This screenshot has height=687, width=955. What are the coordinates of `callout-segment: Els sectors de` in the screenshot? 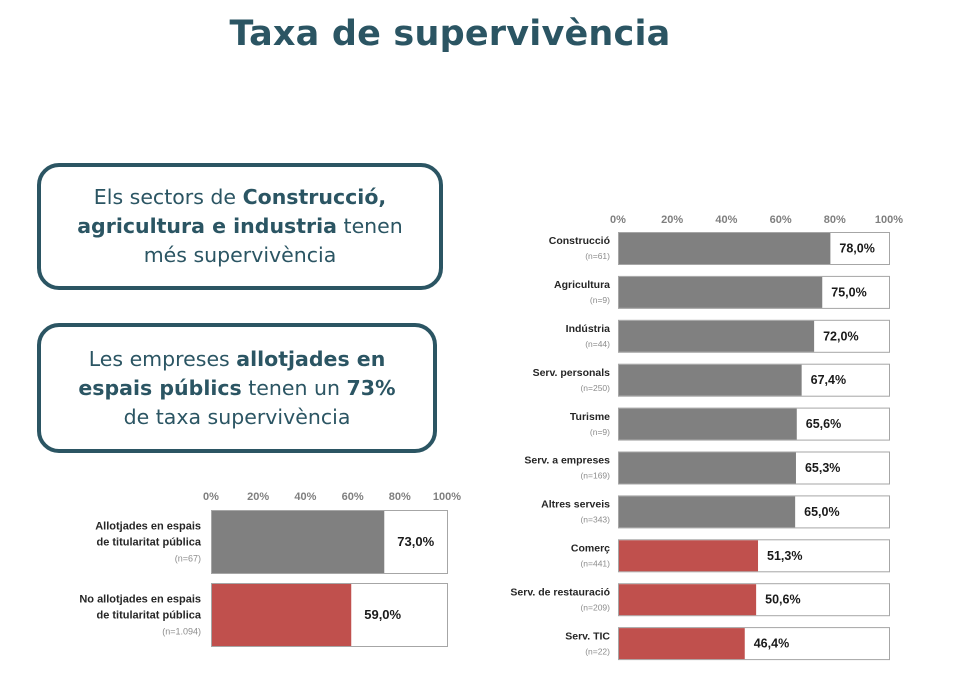 It's located at (168, 197).